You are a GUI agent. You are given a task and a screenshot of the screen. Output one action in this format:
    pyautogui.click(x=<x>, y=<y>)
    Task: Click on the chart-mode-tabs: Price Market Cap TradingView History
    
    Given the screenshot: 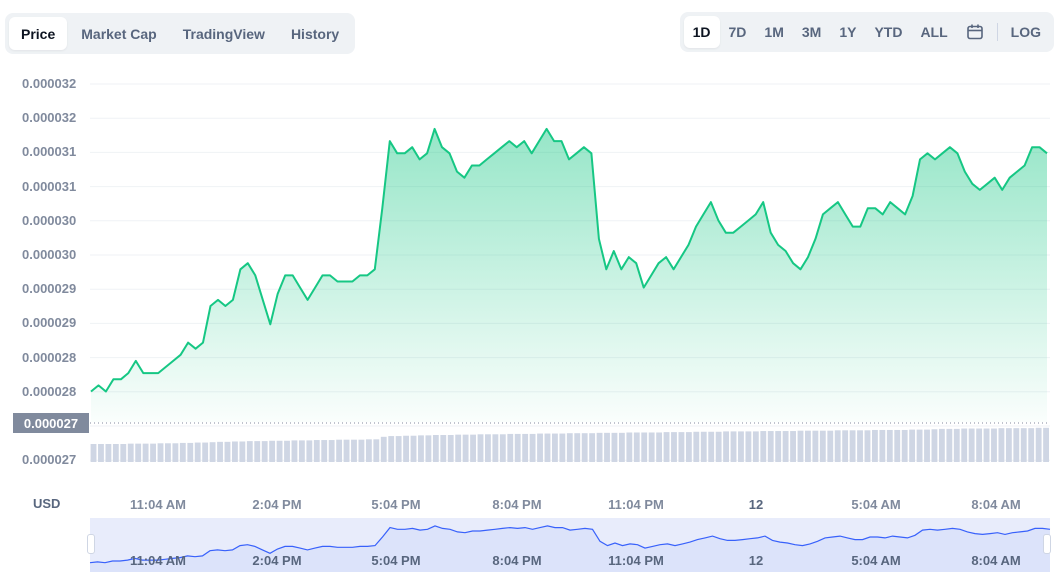 What is the action you would take?
    pyautogui.click(x=180, y=33)
    